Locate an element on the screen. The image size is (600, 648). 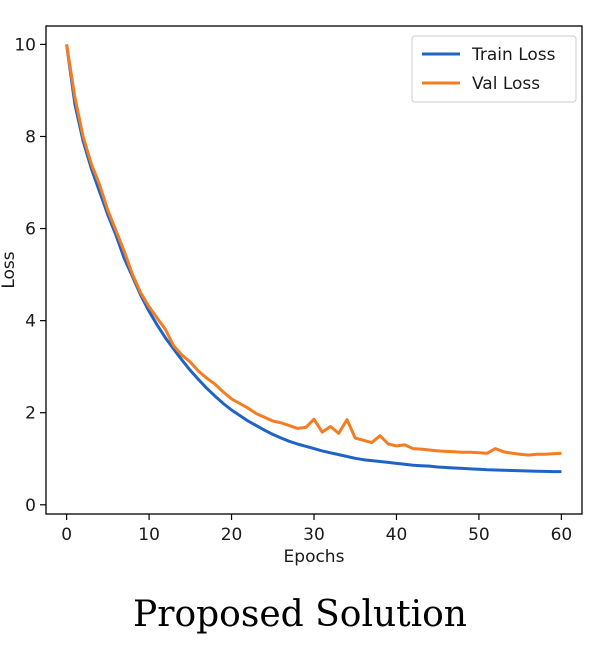
y-tick-label: 4 is located at coordinates (30, 322).